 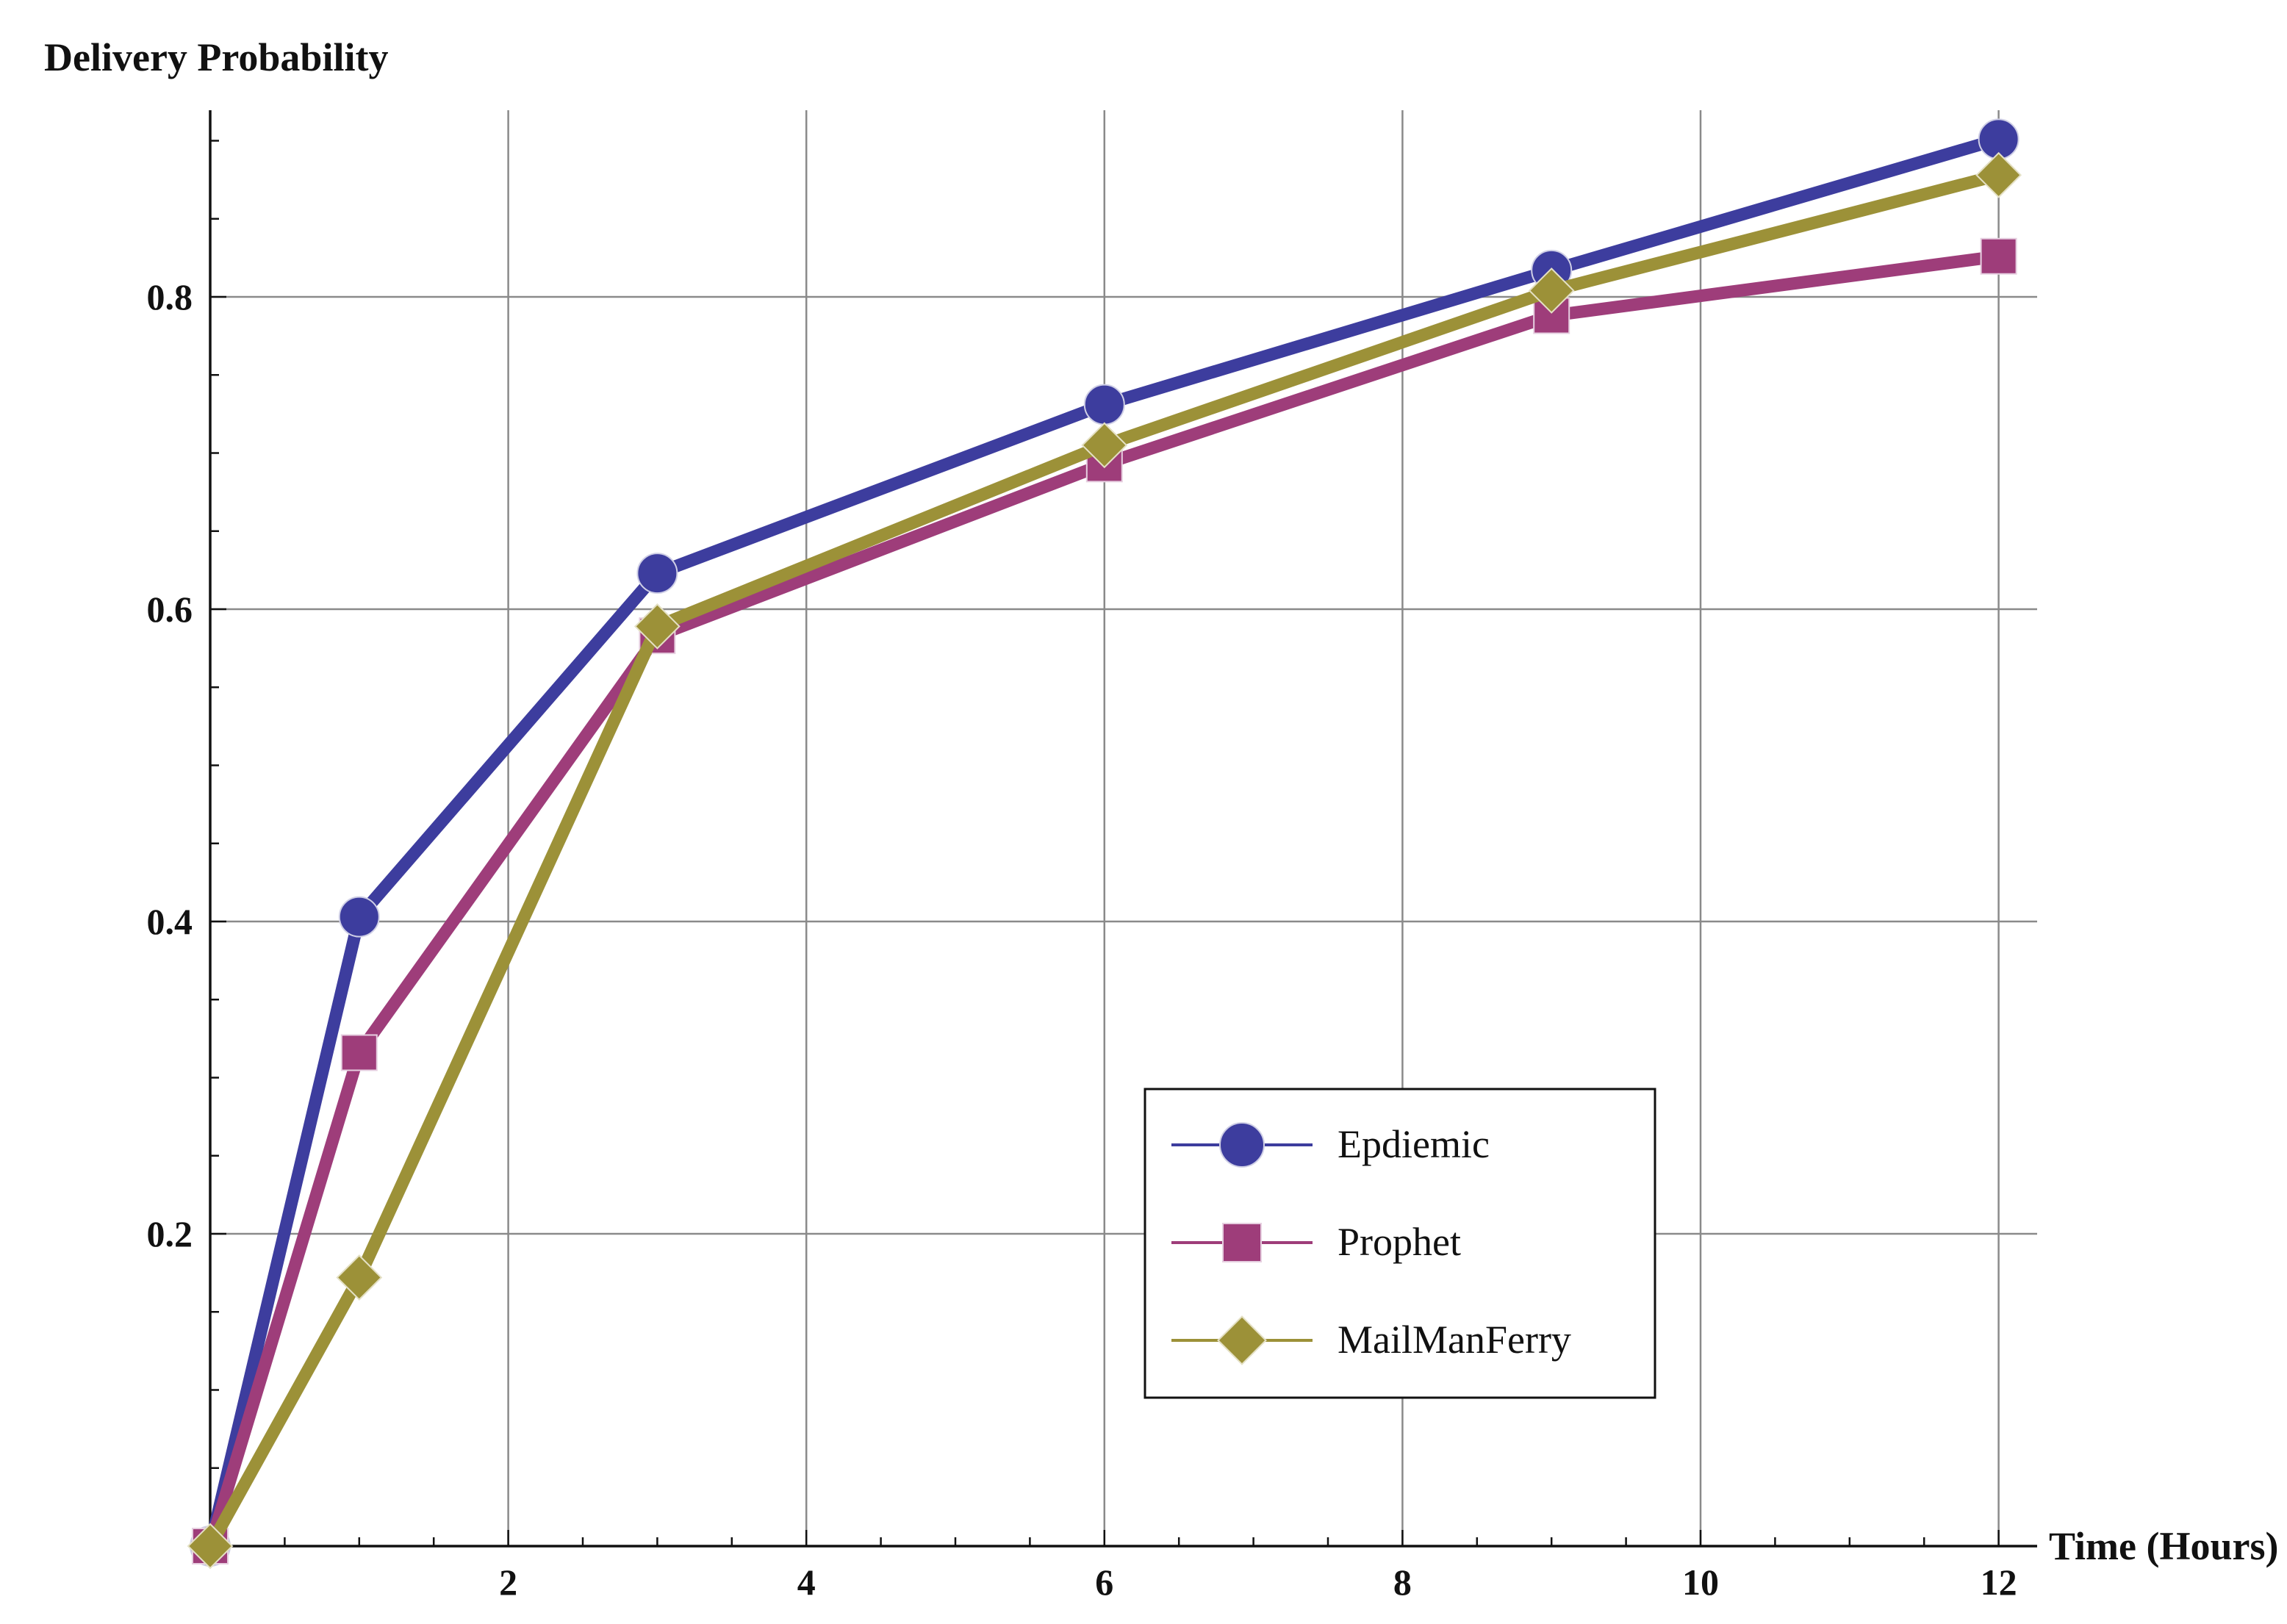 What do you see at coordinates (1242, 1242) in the screenshot?
I see `legend-marker-prophet` at bounding box center [1242, 1242].